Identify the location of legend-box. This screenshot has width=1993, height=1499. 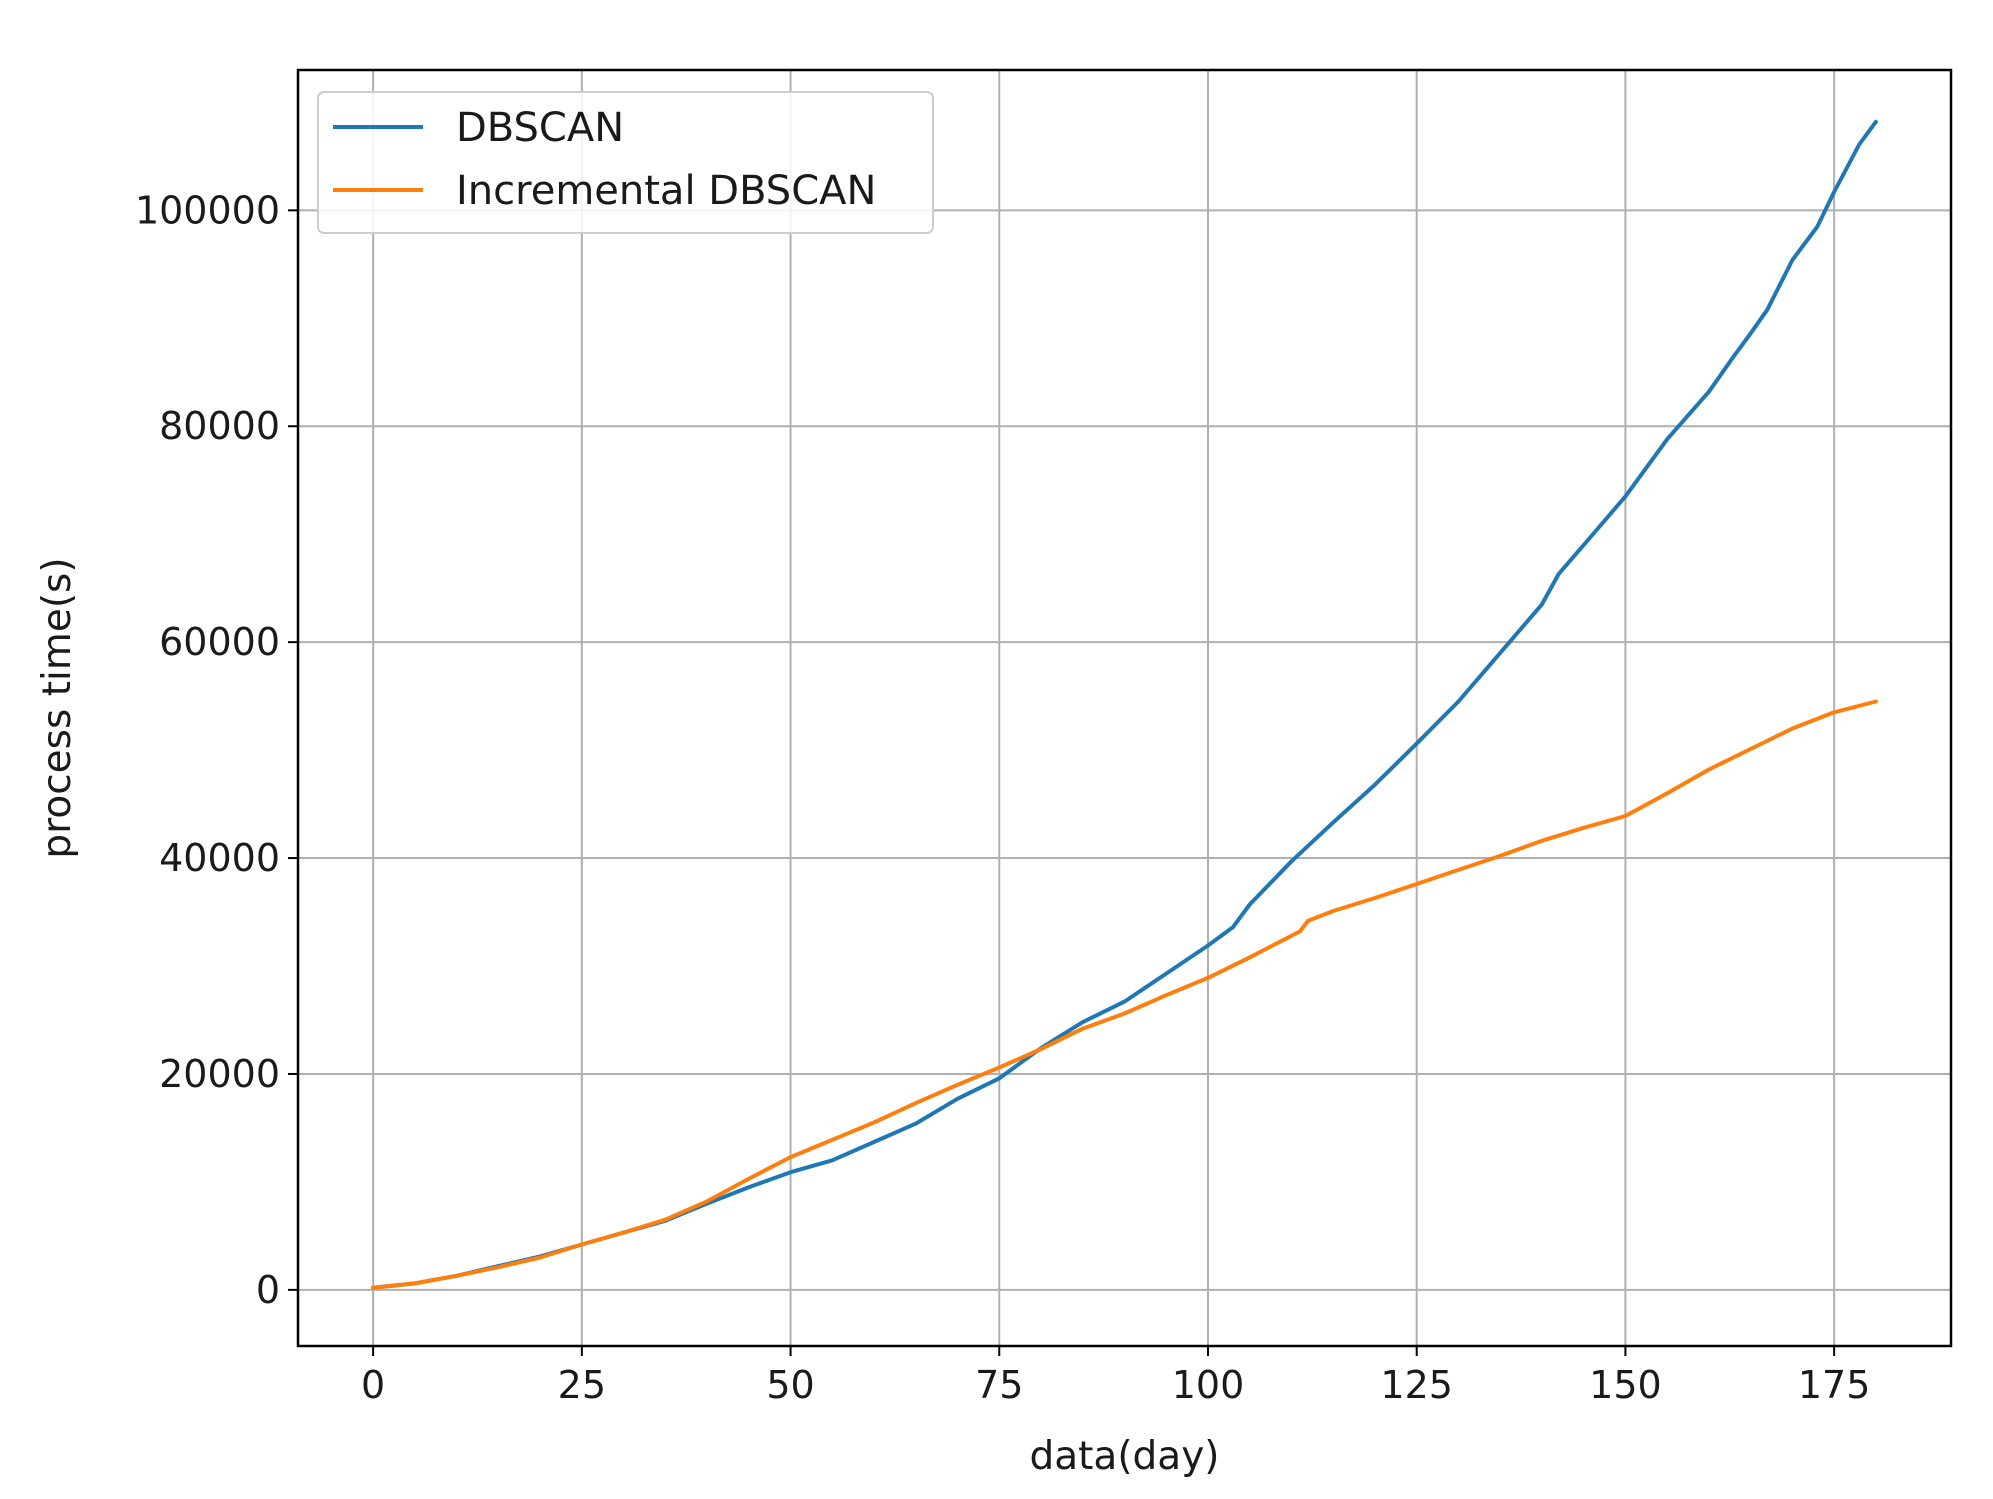
(625, 162).